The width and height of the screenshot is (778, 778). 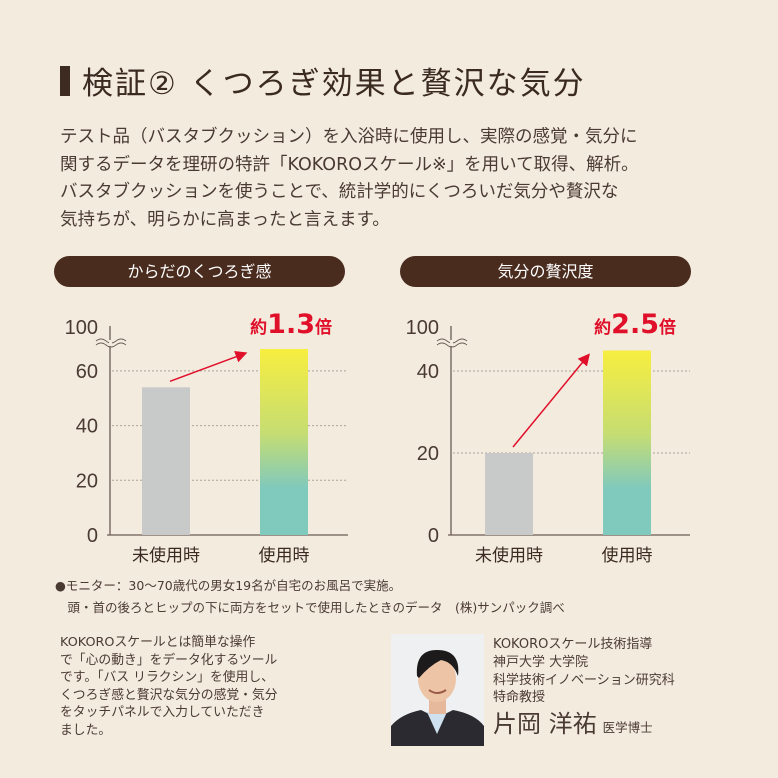 I want to click on description-line: くつろぎ感と贅沢な気分の感覚・気分, so click(x=169, y=695).